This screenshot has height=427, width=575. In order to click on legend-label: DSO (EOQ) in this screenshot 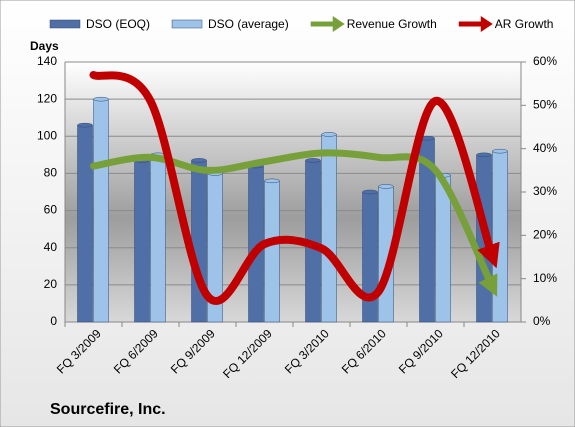, I will do `click(118, 24)`.